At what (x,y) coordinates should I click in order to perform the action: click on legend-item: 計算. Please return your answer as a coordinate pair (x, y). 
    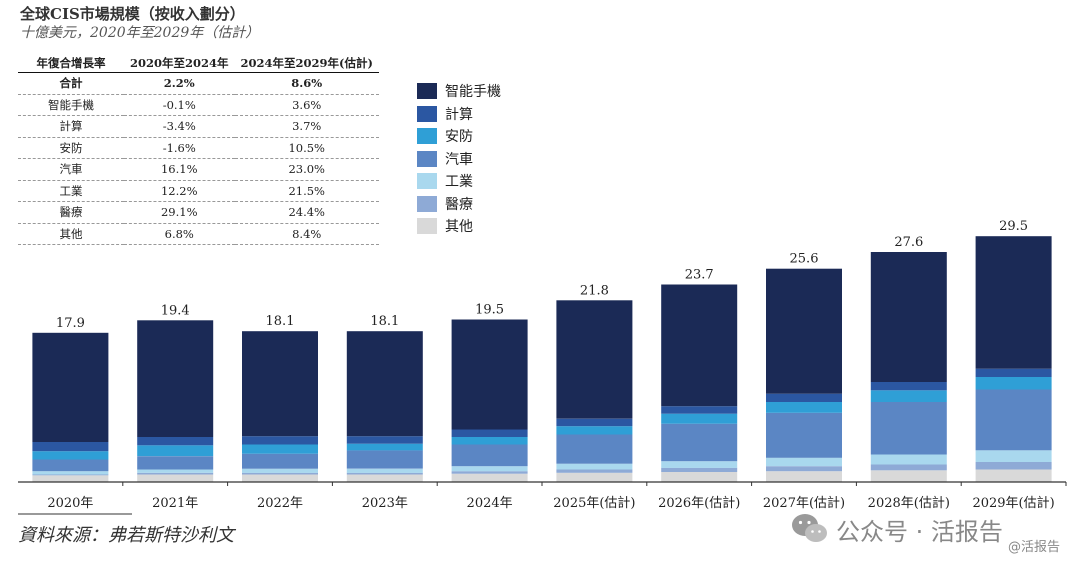
    Looking at the image, I should click on (459, 114).